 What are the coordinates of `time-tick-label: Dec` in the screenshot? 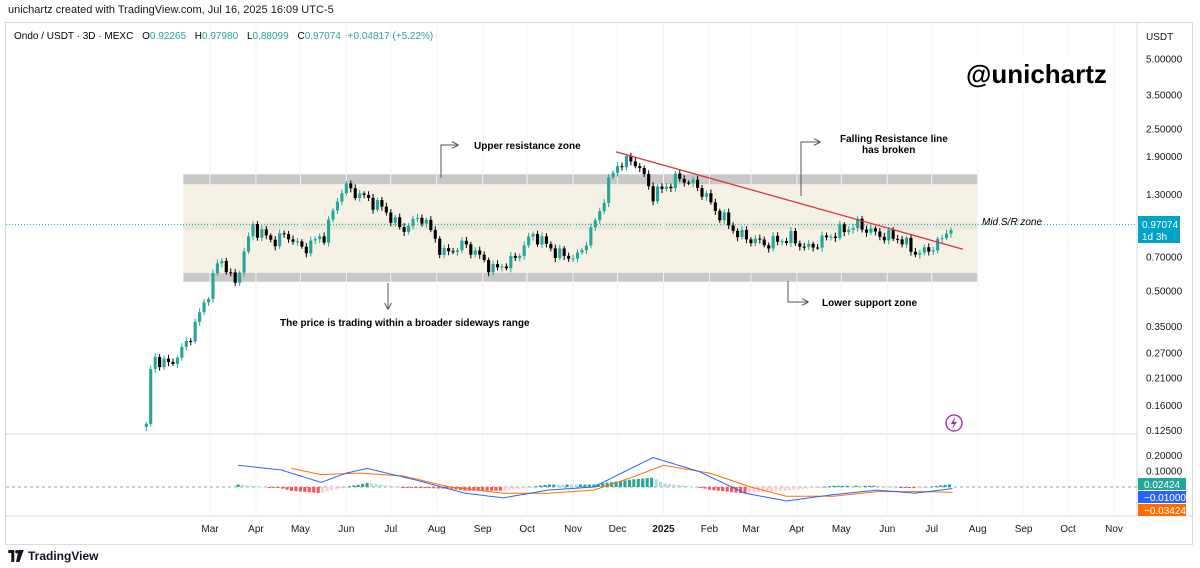 It's located at (618, 529).